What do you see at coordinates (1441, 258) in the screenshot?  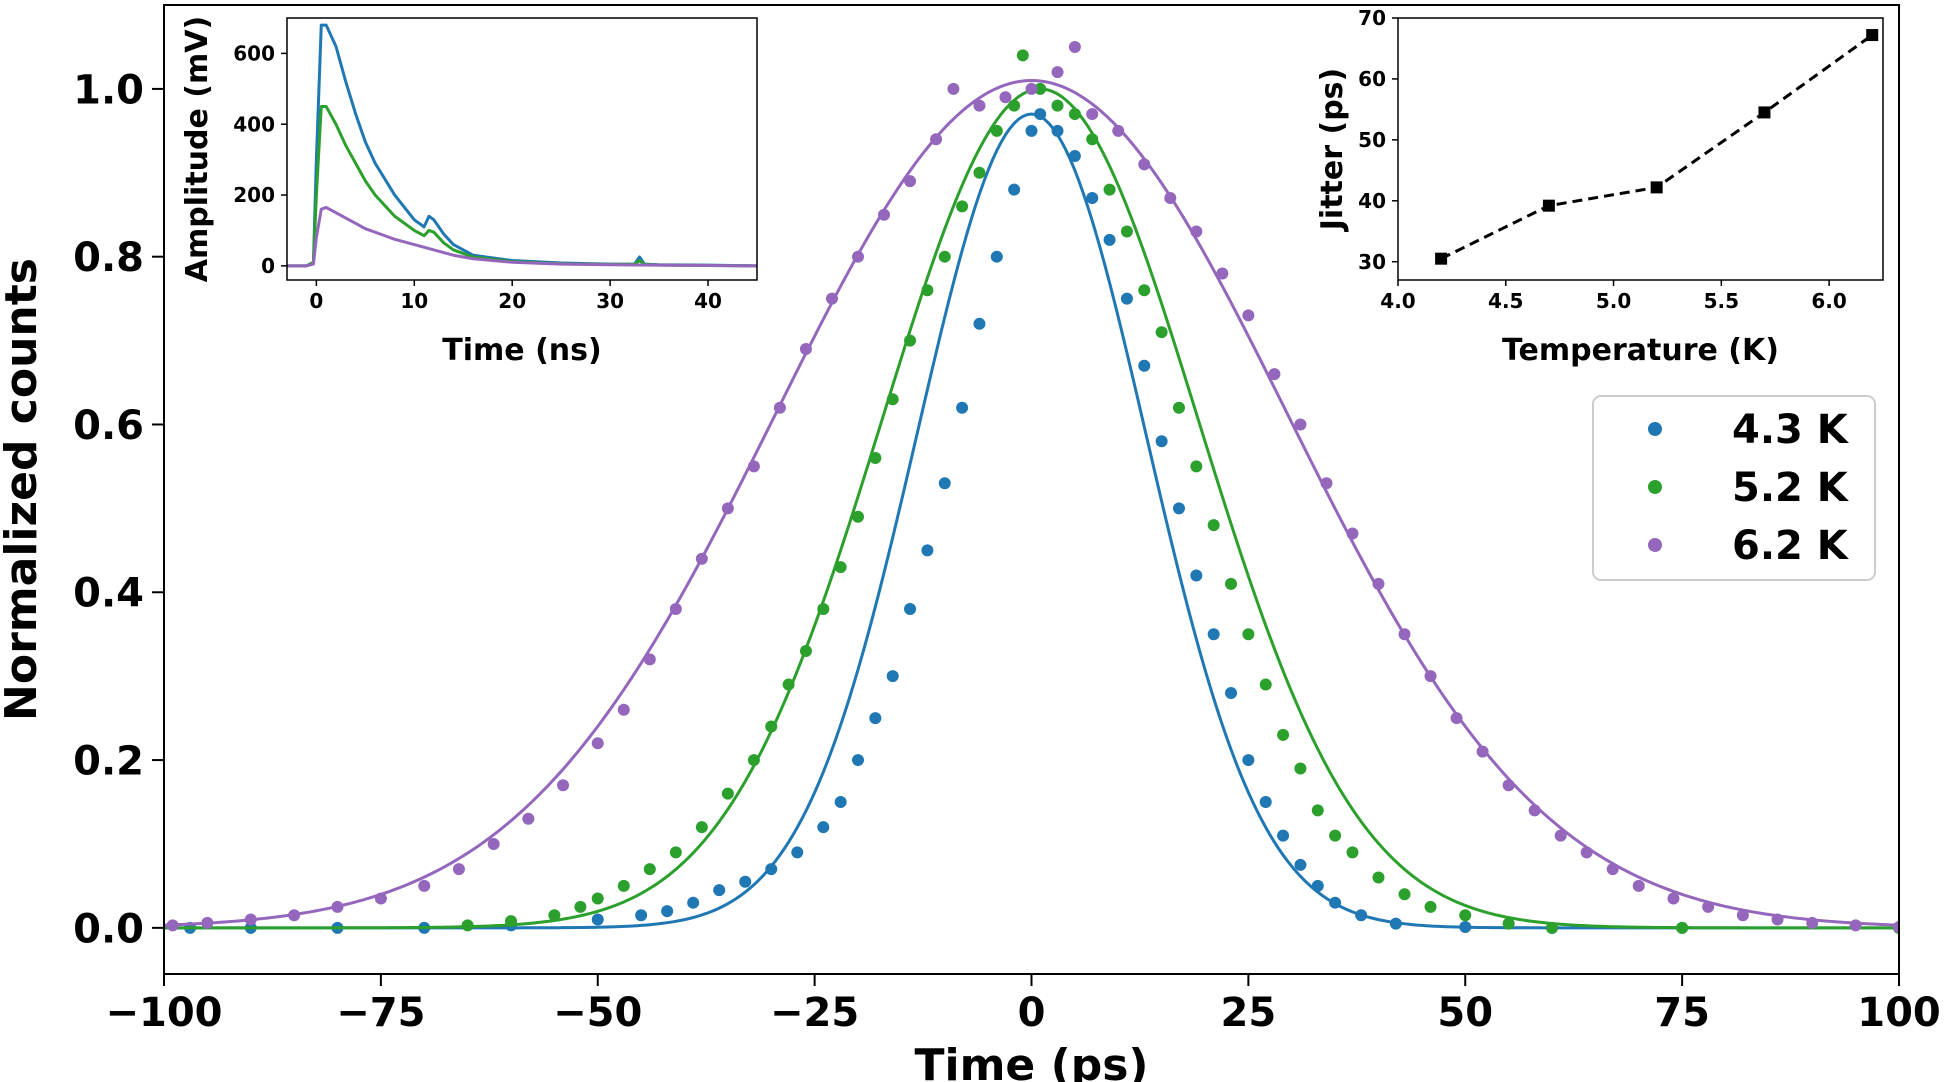 I see `jitter-marker` at bounding box center [1441, 258].